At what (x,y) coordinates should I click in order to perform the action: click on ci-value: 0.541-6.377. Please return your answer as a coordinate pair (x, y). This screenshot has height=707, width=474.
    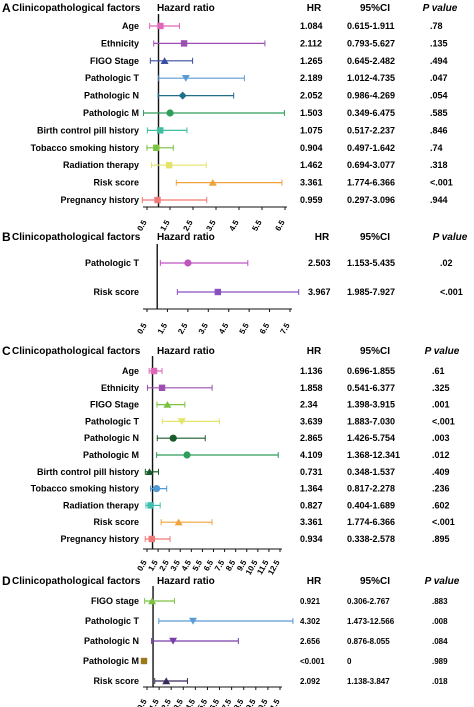
    Looking at the image, I should click on (371, 388).